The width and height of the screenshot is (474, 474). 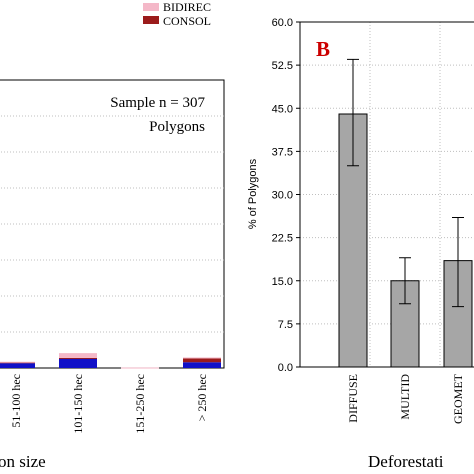 What do you see at coordinates (177, 127) in the screenshot?
I see `annotation-polygons: Polygons` at bounding box center [177, 127].